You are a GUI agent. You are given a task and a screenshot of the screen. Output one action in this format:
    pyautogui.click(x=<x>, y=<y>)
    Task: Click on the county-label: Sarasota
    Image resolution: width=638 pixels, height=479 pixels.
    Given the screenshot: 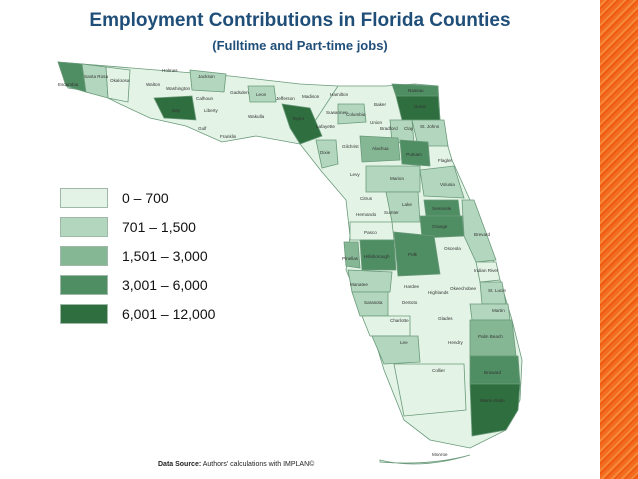 What is the action you would take?
    pyautogui.click(x=373, y=302)
    